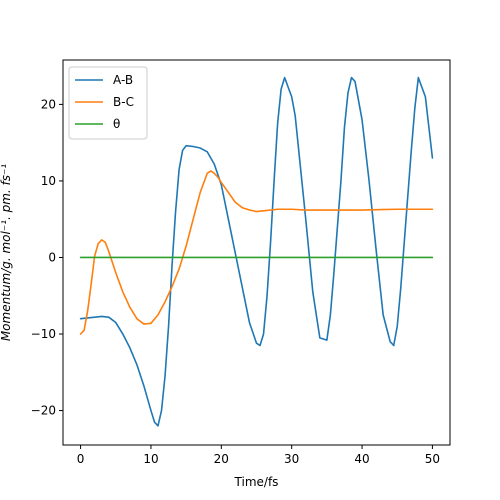 Image resolution: width=500 pixels, height=500 pixels. What do you see at coordinates (258, 455) in the screenshot?
I see `x-axis-ticks: 0 10 20 30 40 50` at bounding box center [258, 455].